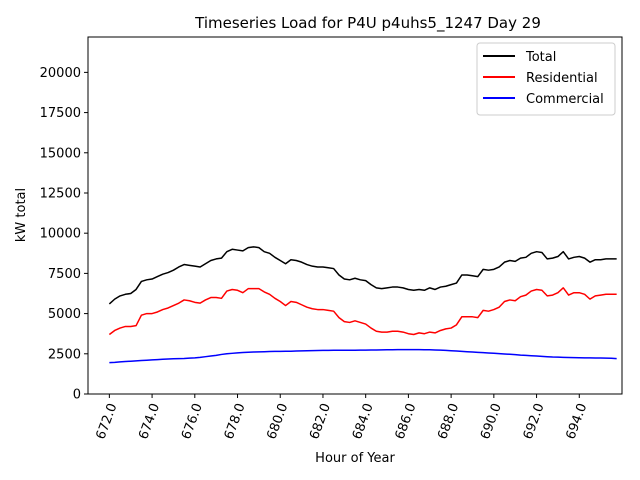 Image resolution: width=640 pixels, height=480 pixels. Describe the element at coordinates (77, 395) in the screenshot. I see `y-tick-label: 0` at that location.